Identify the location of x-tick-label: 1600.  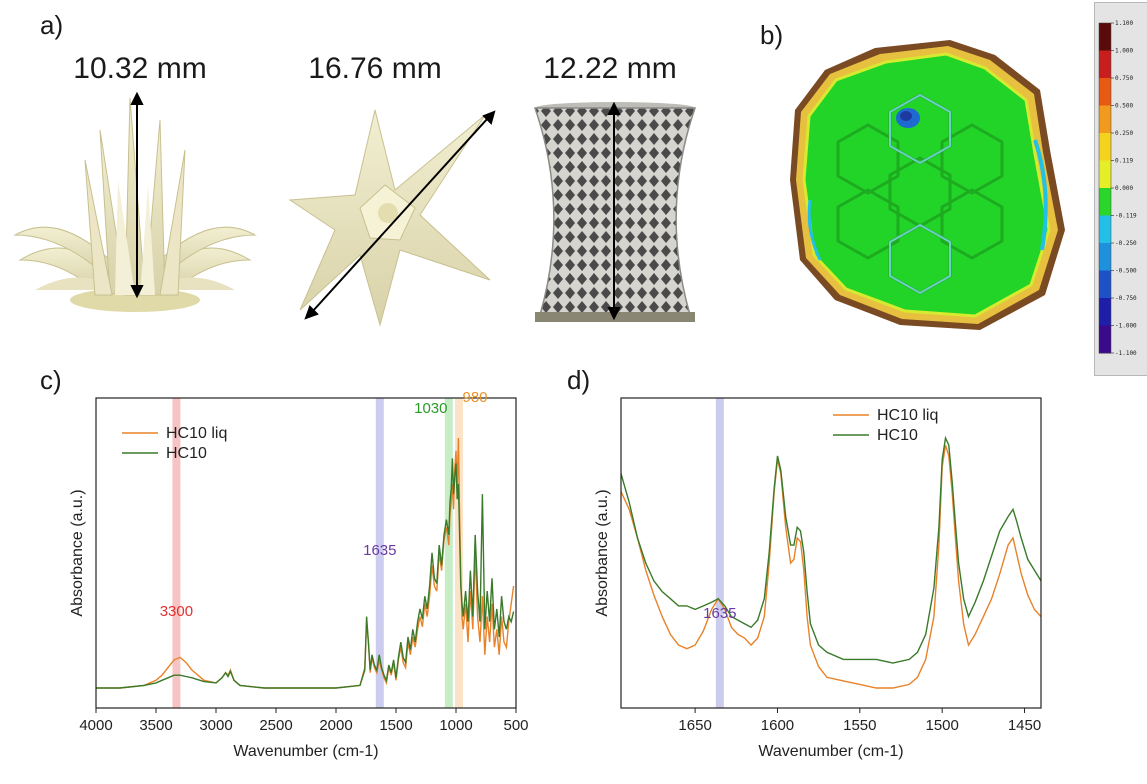
(777, 725).